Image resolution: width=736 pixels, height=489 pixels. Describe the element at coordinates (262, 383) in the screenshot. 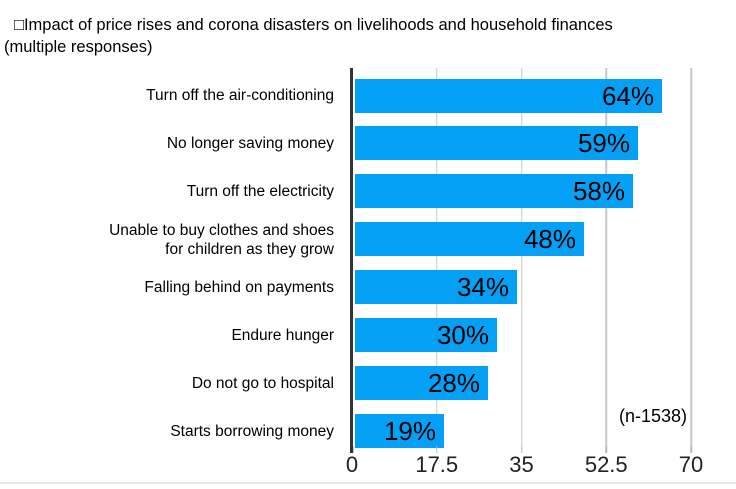

I see `category-label: Do not go to hospital` at that location.